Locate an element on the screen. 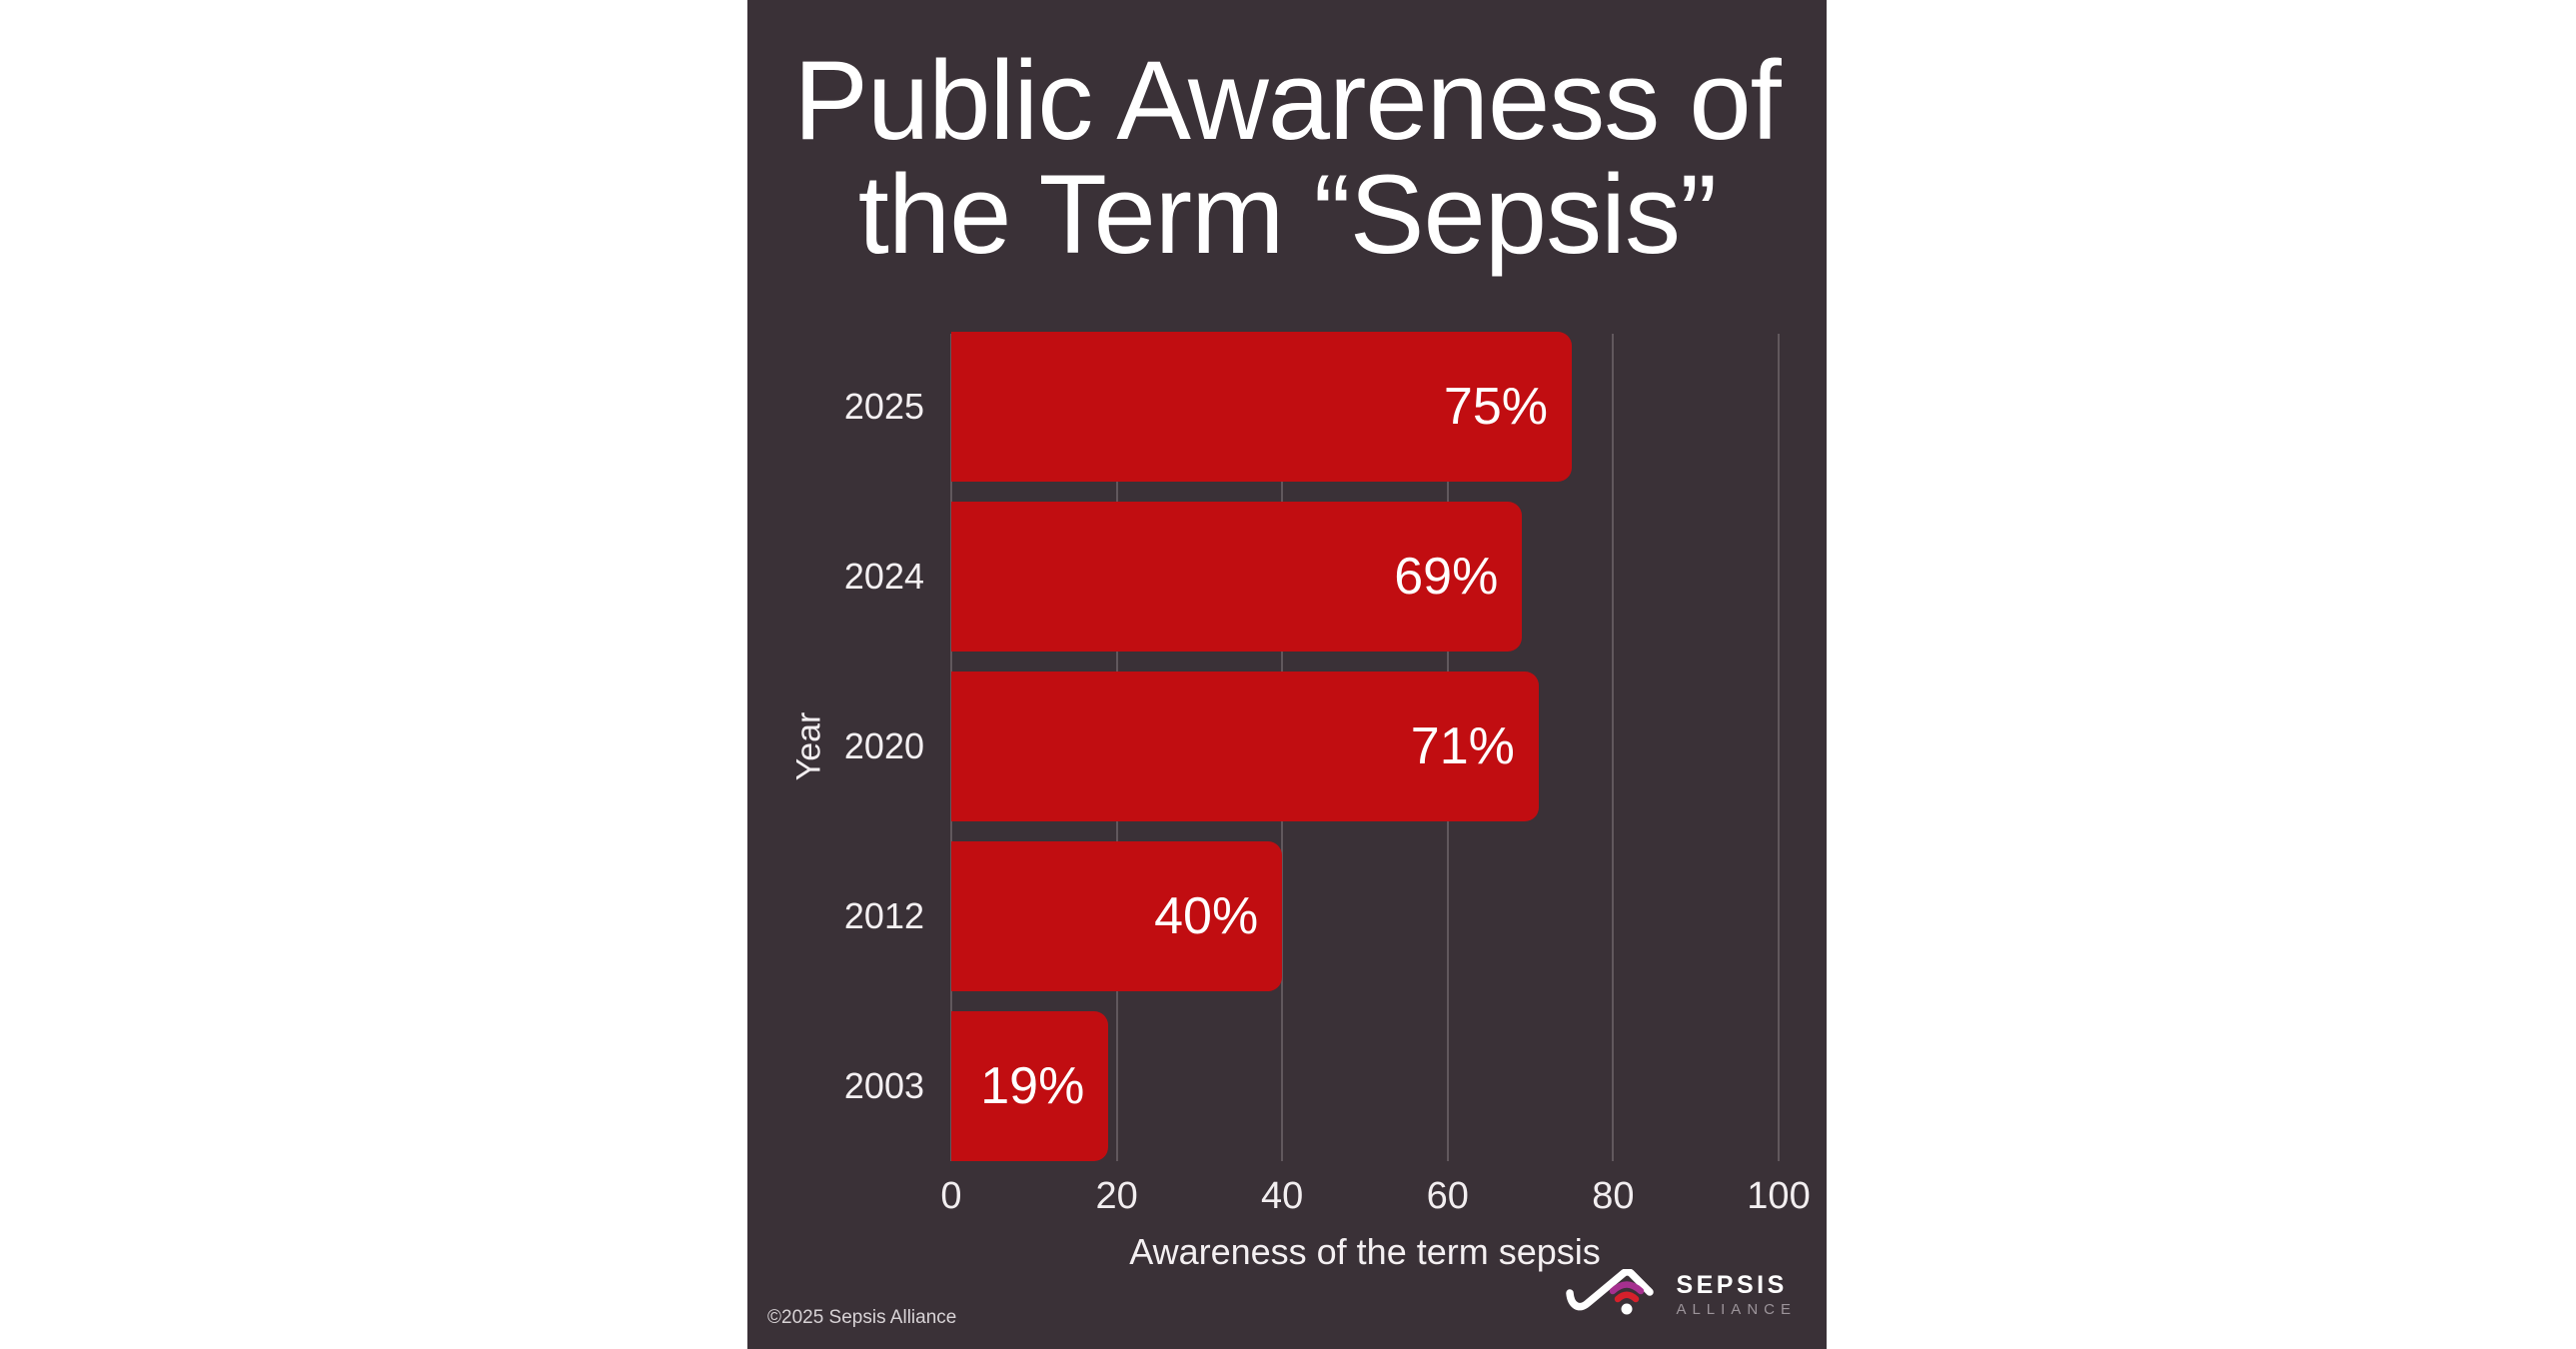  sepsis-alliance-logo: SEPSIS ALLIANCE is located at coordinates (1681, 1295).